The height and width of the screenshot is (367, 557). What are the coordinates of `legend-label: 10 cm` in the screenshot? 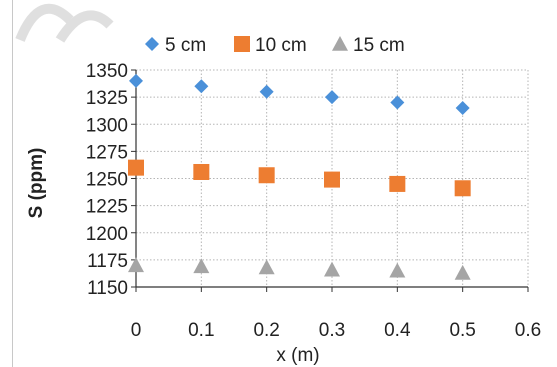 It's located at (281, 45).